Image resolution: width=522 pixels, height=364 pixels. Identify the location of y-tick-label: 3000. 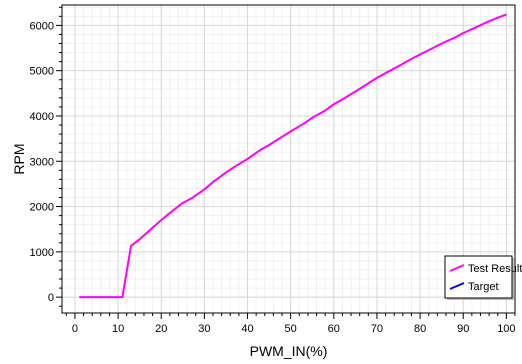
(42, 162).